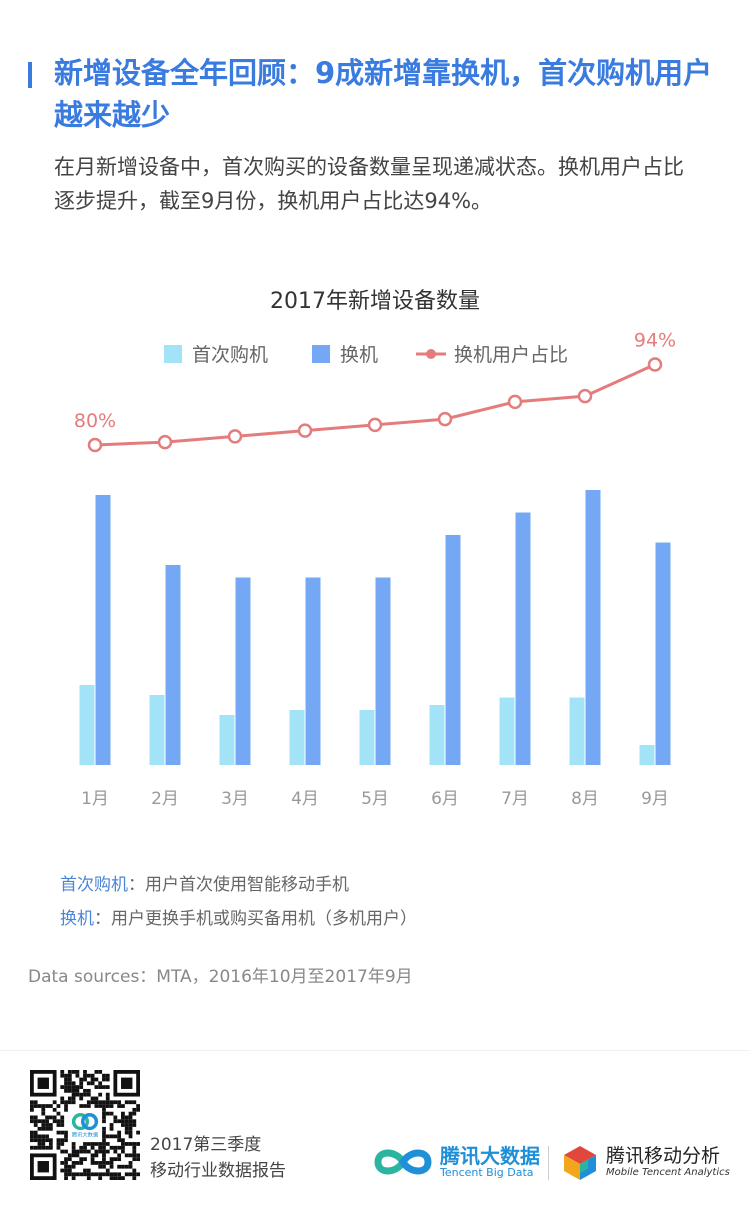  I want to click on report-caption: 2017第三季度 移动行业数据报告, so click(218, 1158).